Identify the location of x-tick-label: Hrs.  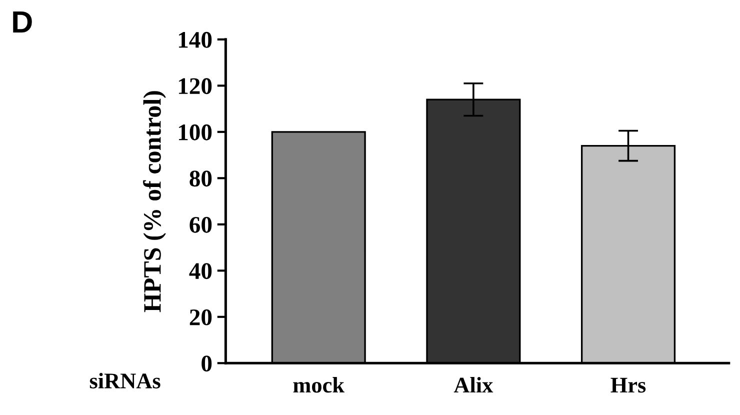
(628, 385).